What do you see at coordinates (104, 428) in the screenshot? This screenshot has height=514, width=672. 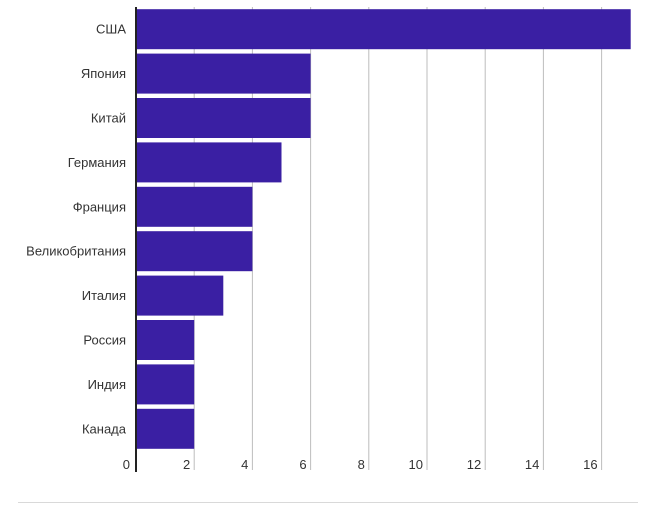 I see `category-label: Канада` at bounding box center [104, 428].